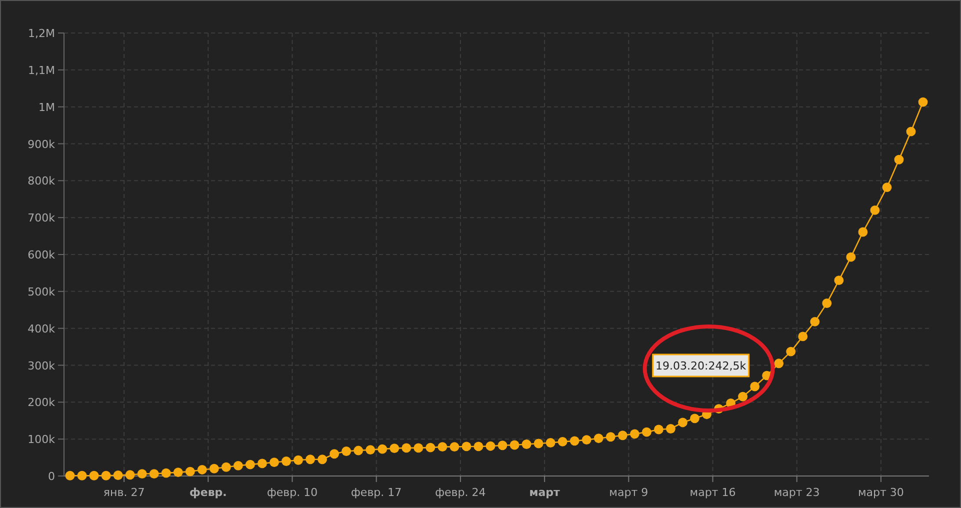 This screenshot has height=508, width=961. What do you see at coordinates (628, 492) in the screenshot?
I see `x-tick-label: март 9` at bounding box center [628, 492].